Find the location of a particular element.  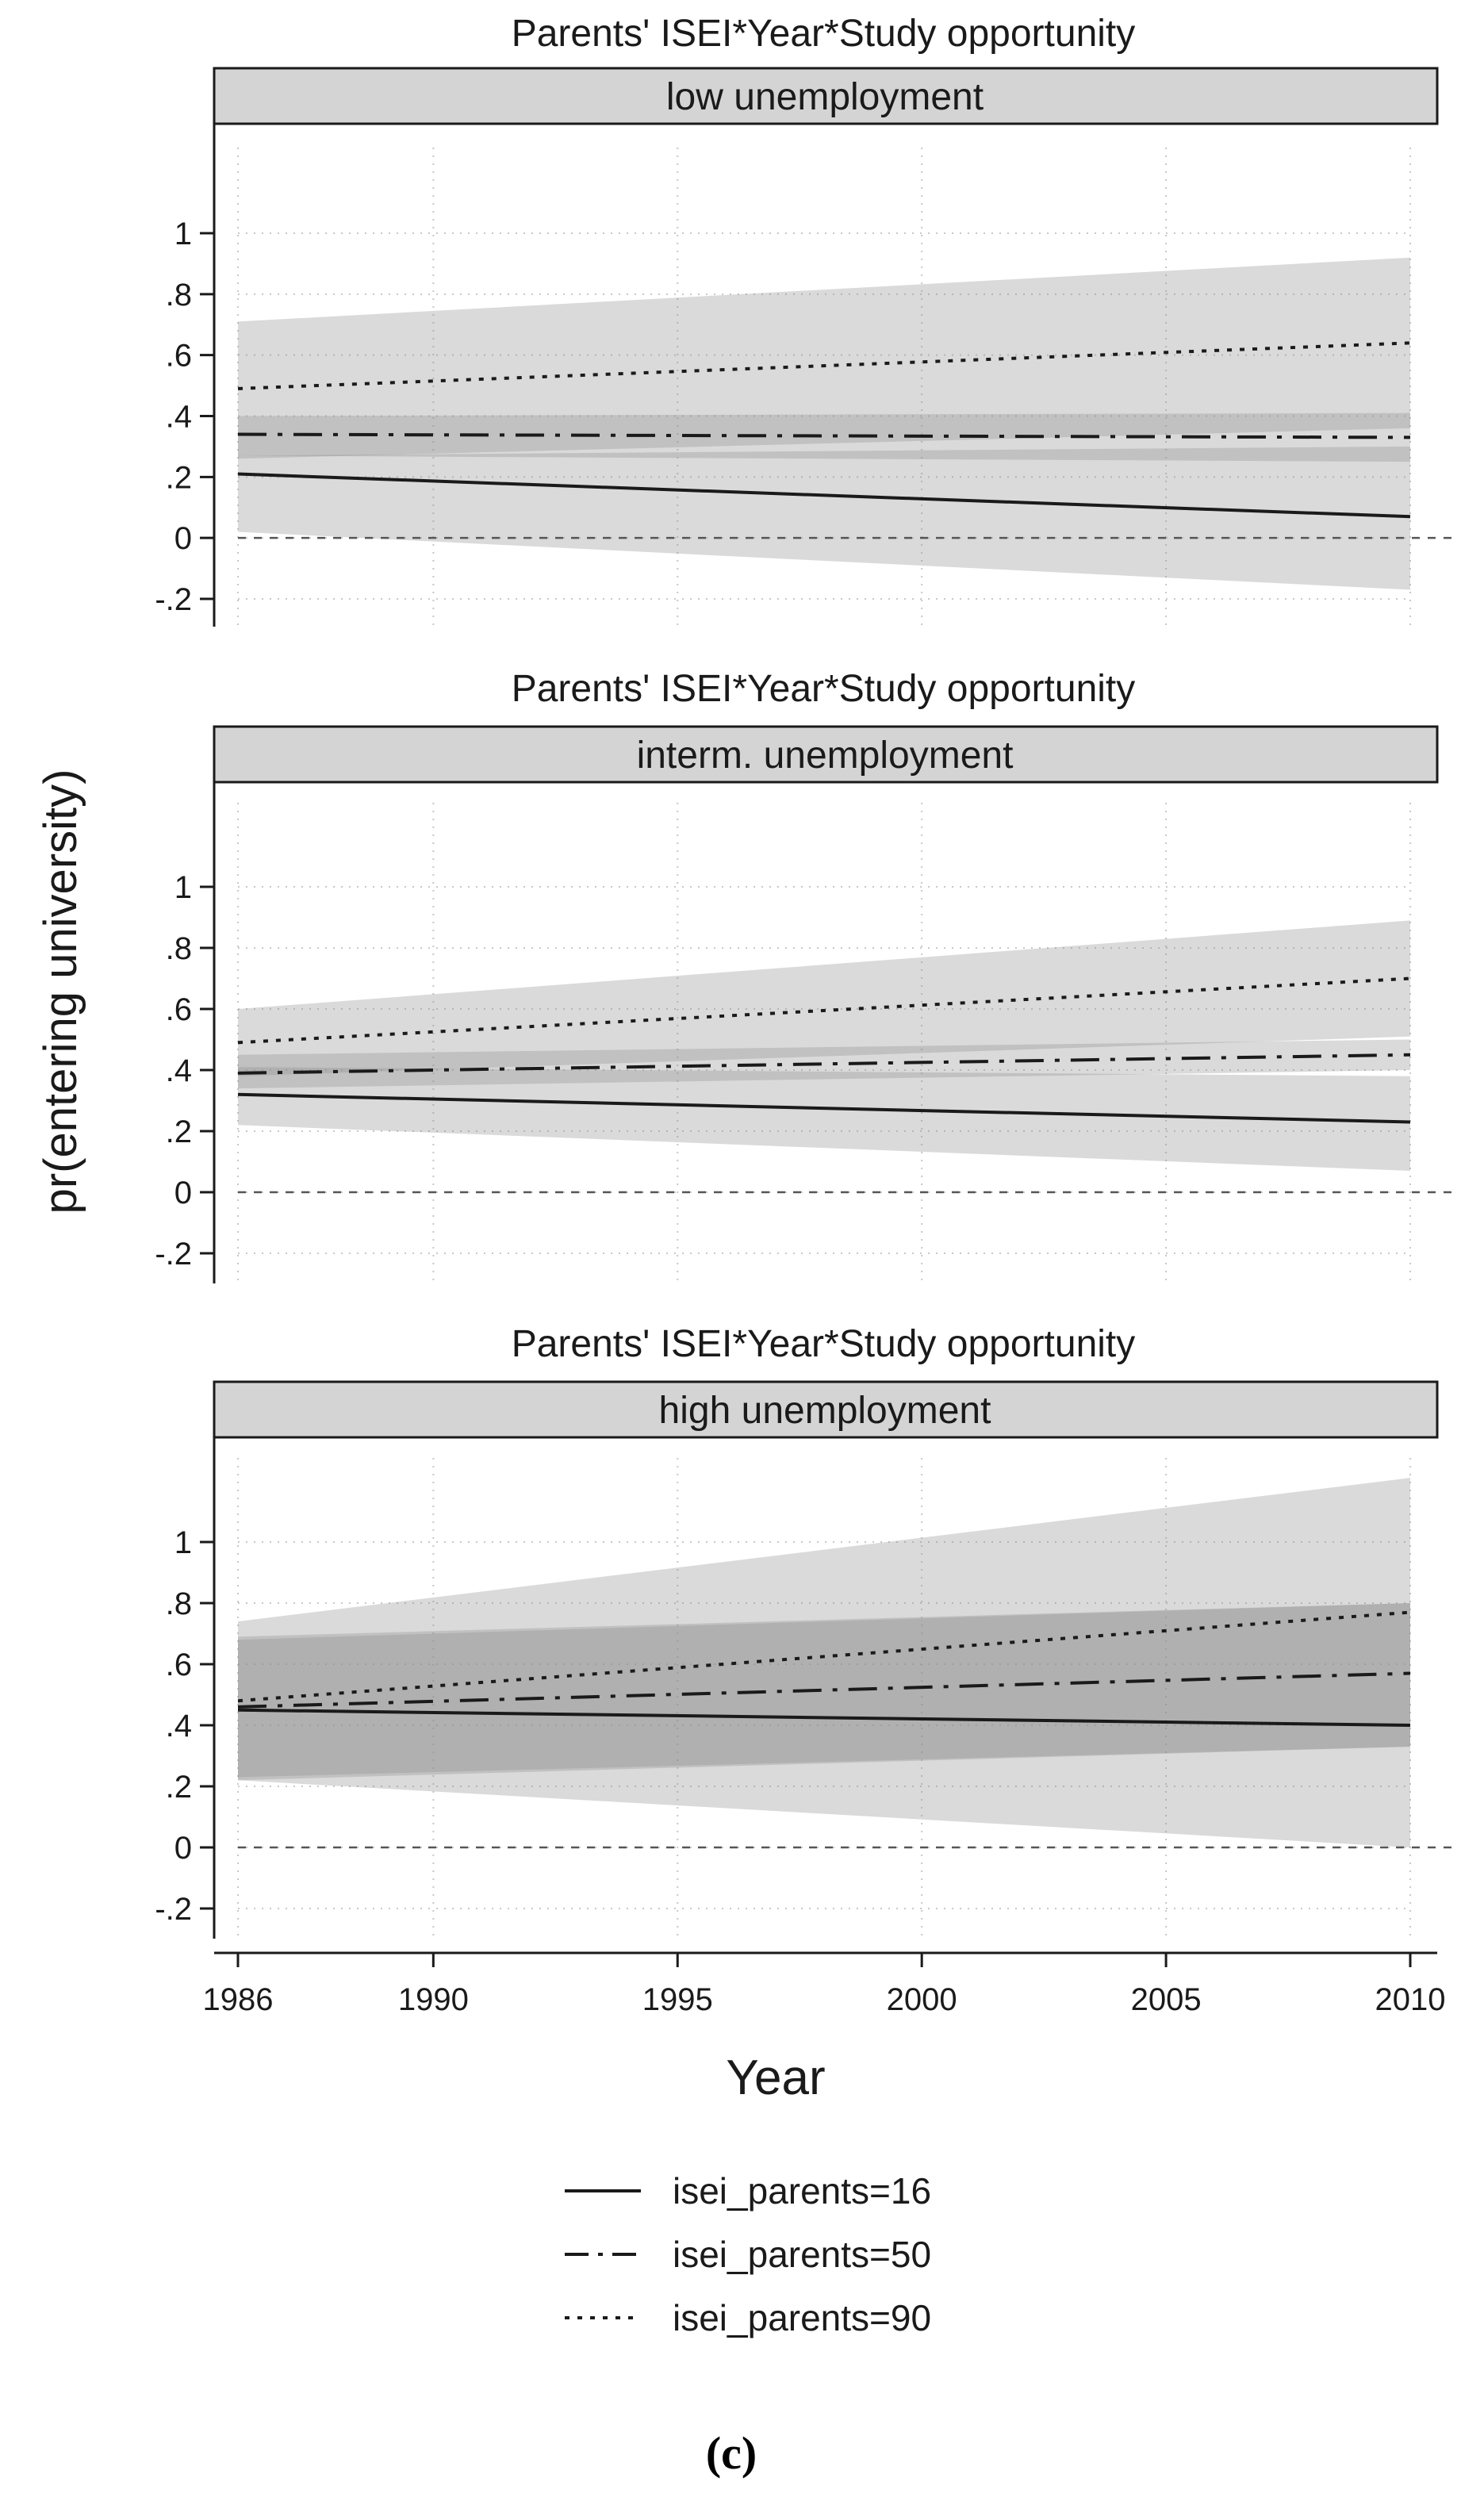

x-tick-label: 1986 is located at coordinates (238, 2000).